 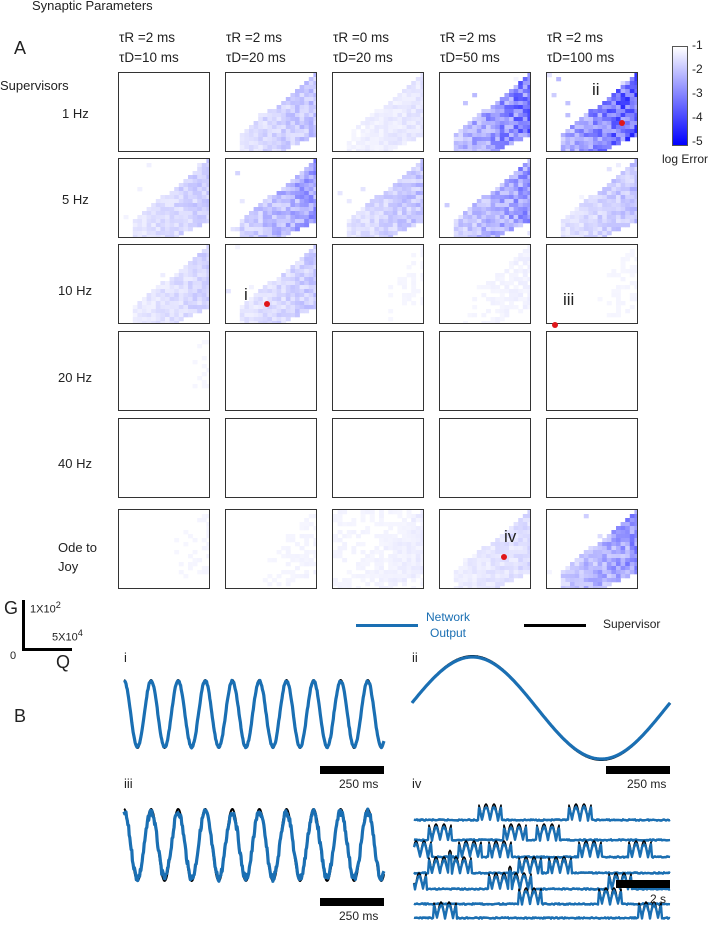 What do you see at coordinates (592, 284) in the screenshot?
I see `heatmap-cell-r3-c5` at bounding box center [592, 284].